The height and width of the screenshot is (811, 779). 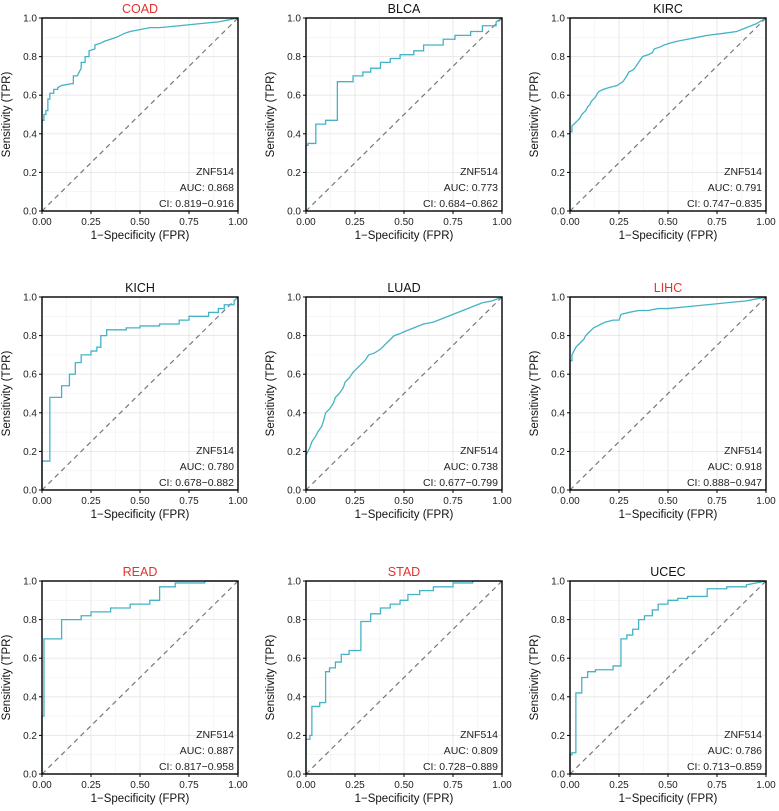 I want to click on roc-curve-read, so click(x=139, y=677).